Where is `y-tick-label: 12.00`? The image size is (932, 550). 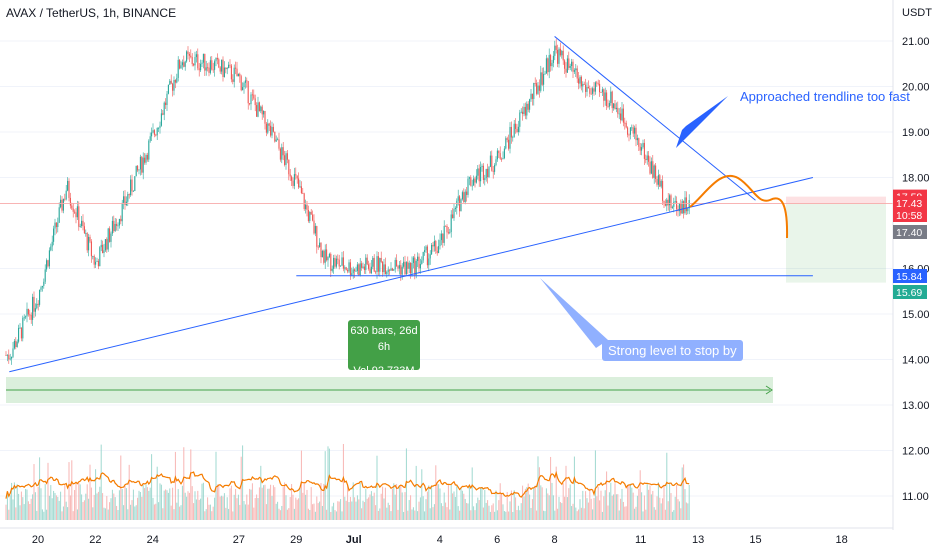 y-tick-label: 12.00 is located at coordinates (916, 452).